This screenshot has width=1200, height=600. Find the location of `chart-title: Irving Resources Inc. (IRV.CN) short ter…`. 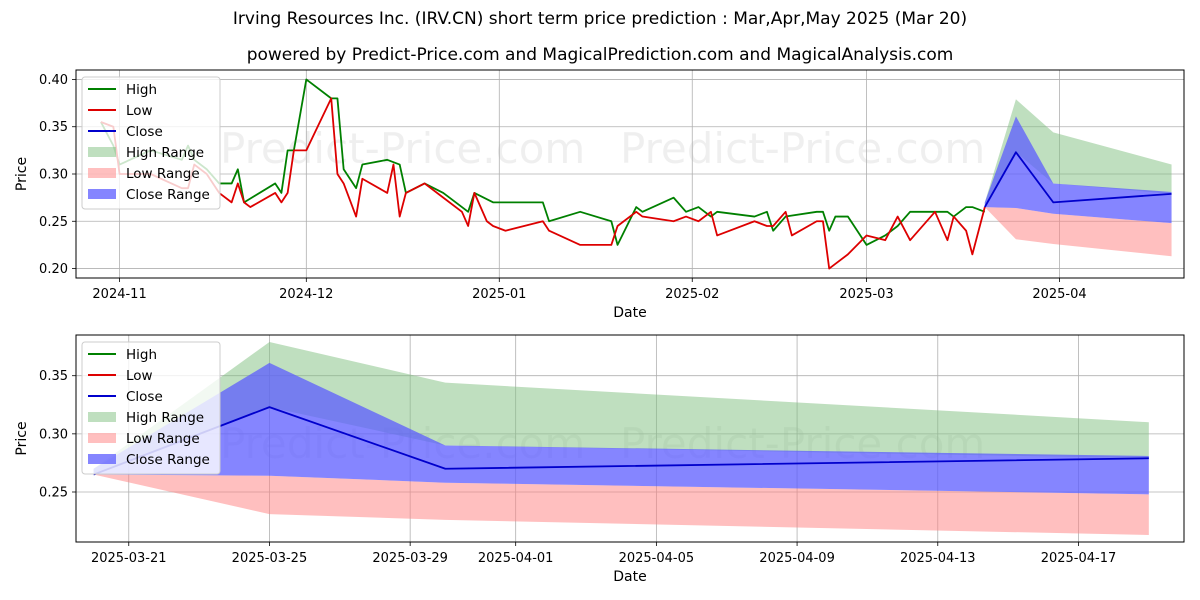

chart-title: Irving Resources Inc. (IRV.CN) short ter… is located at coordinates (600, 19).